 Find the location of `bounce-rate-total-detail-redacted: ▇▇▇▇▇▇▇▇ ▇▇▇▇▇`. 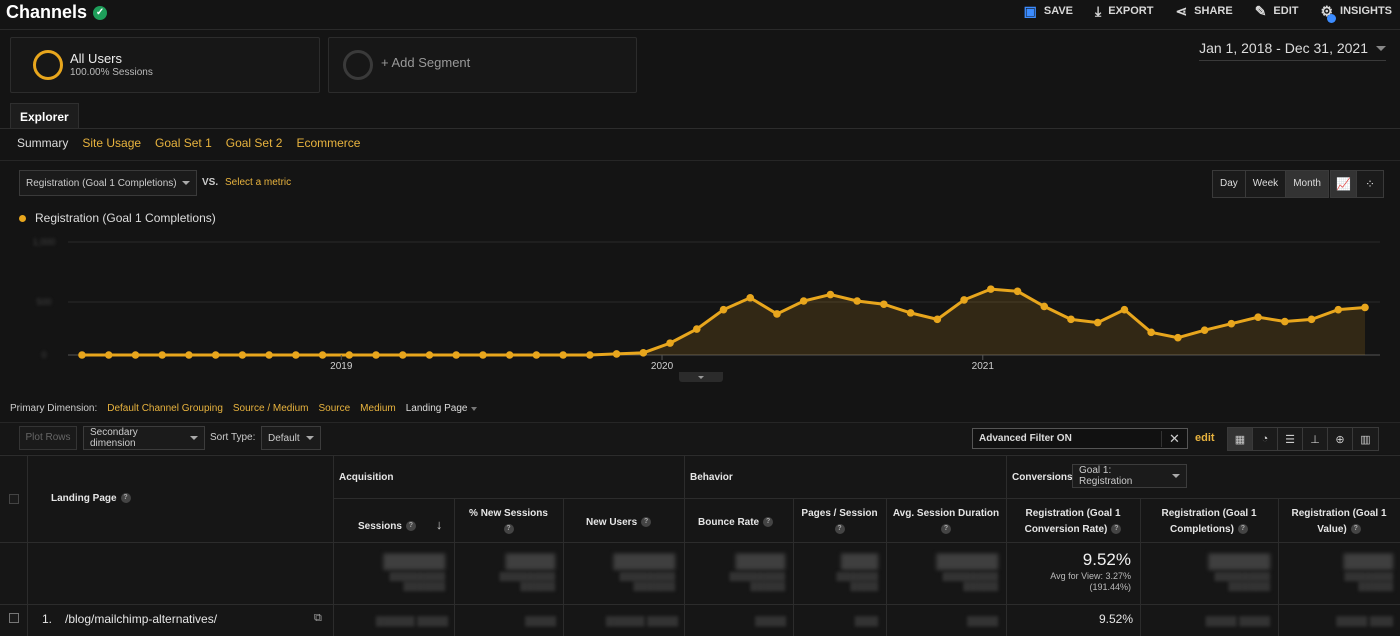

bounce-rate-total-detail-redacted: ▇▇▇▇▇▇▇▇ ▇▇▇▇▇ is located at coordinates (757, 581).